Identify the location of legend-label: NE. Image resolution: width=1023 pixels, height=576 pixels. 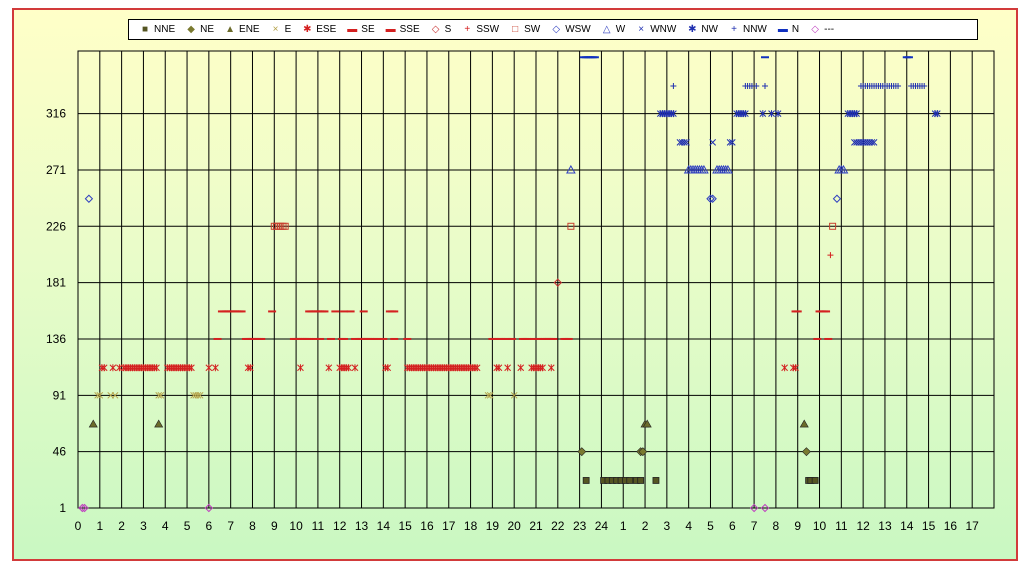
(207, 29).